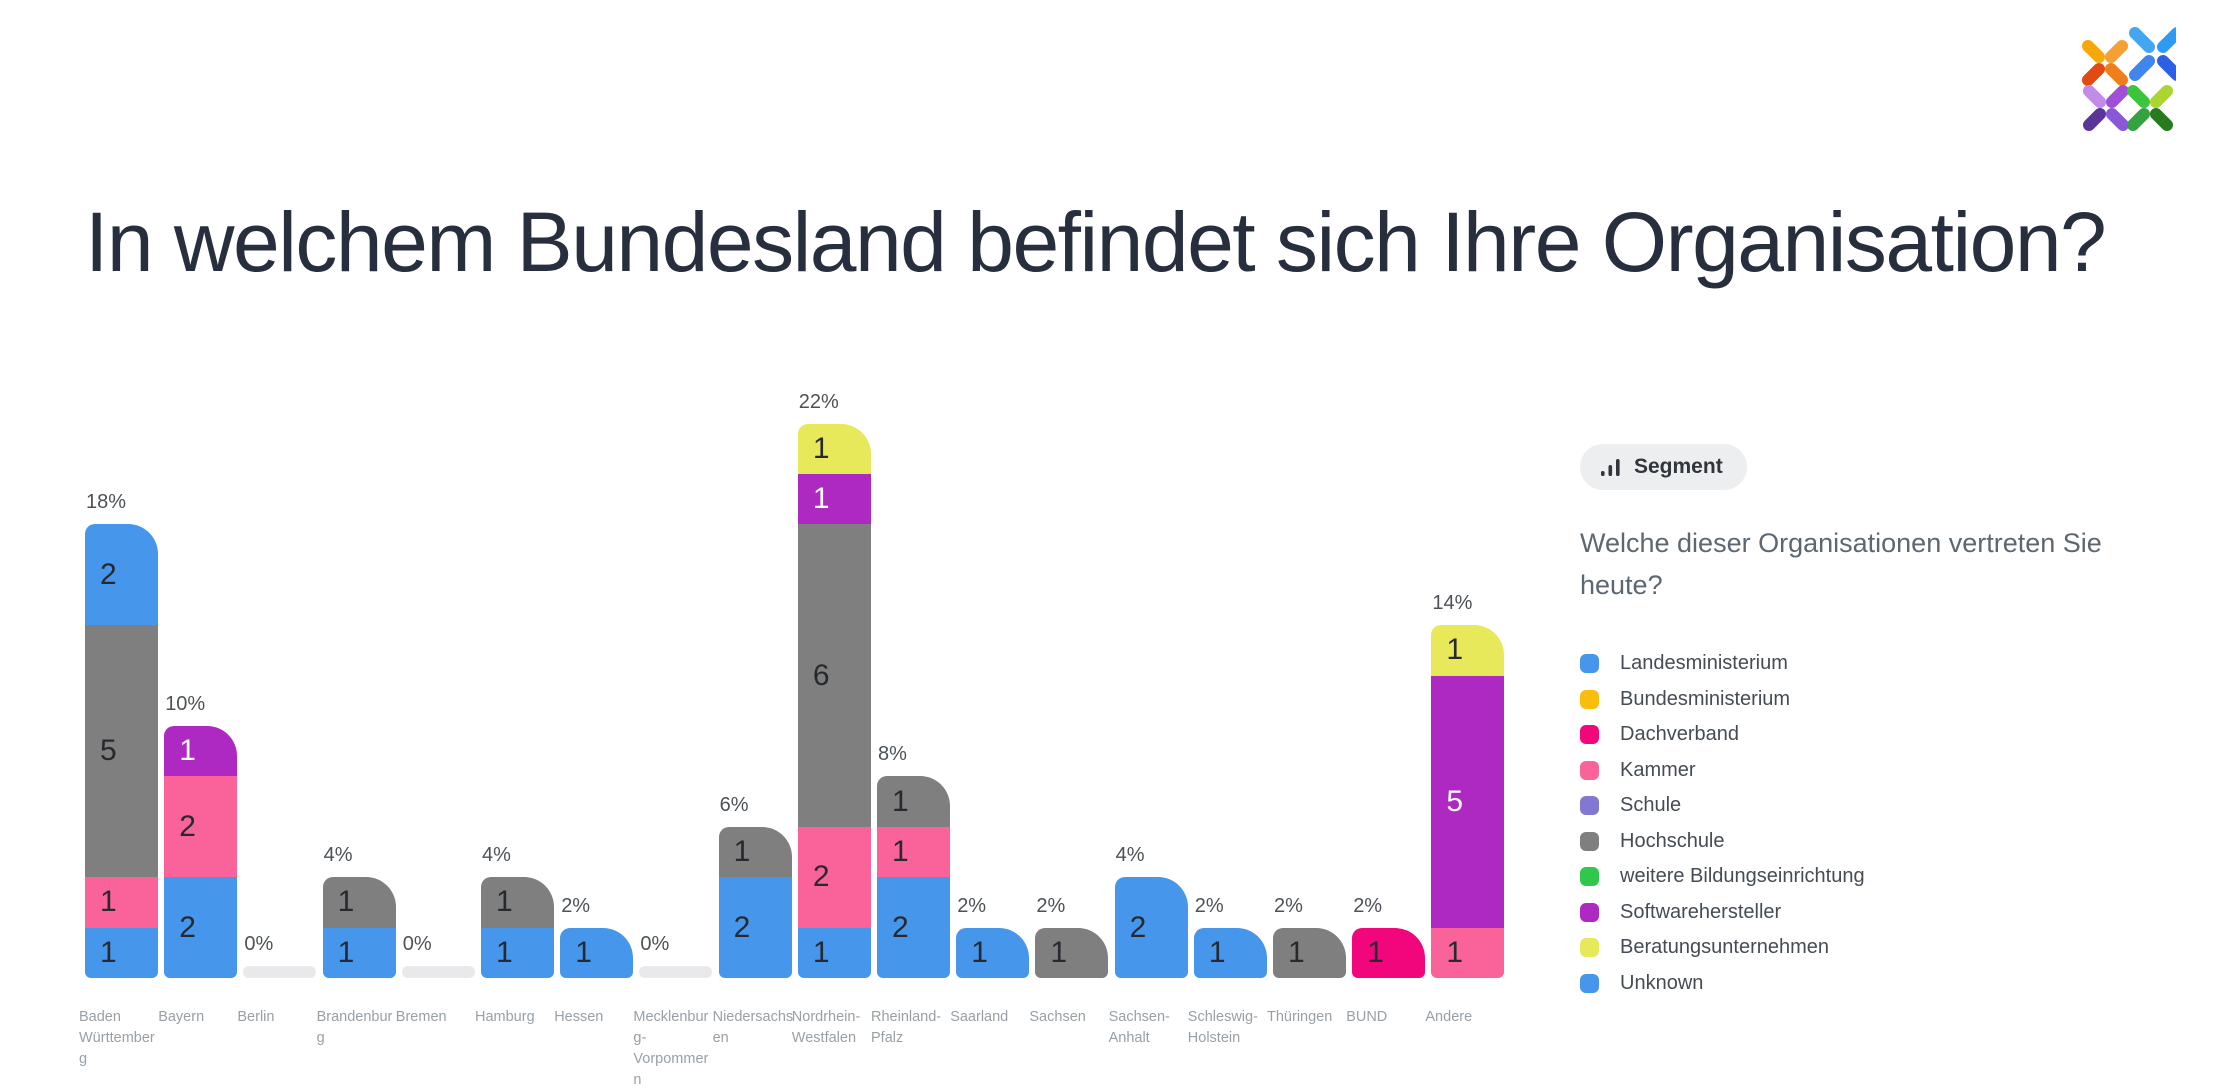  I want to click on x-axis-label: Niedersachsen, so click(753, 1028).